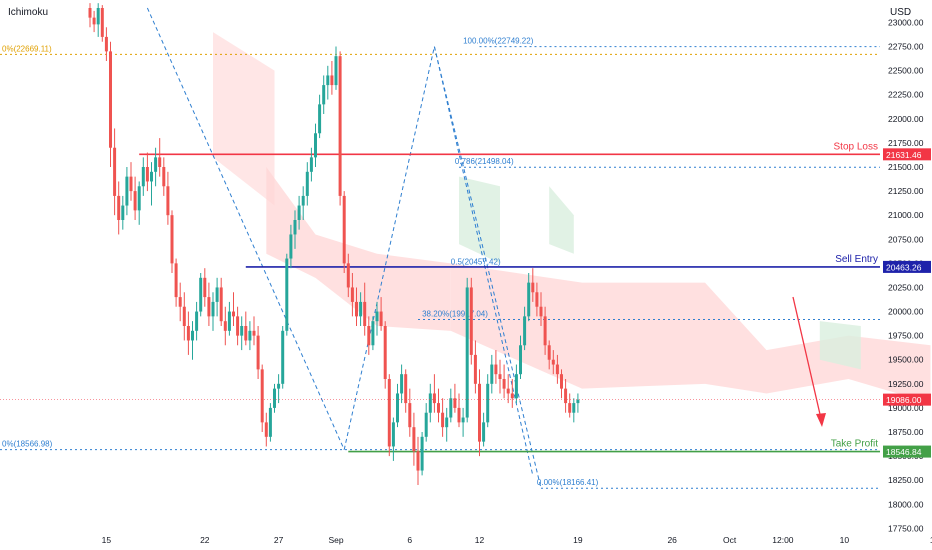 The image size is (932, 550). Describe the element at coordinates (480, 540) in the screenshot. I see `time-tick-label: 12` at that location.